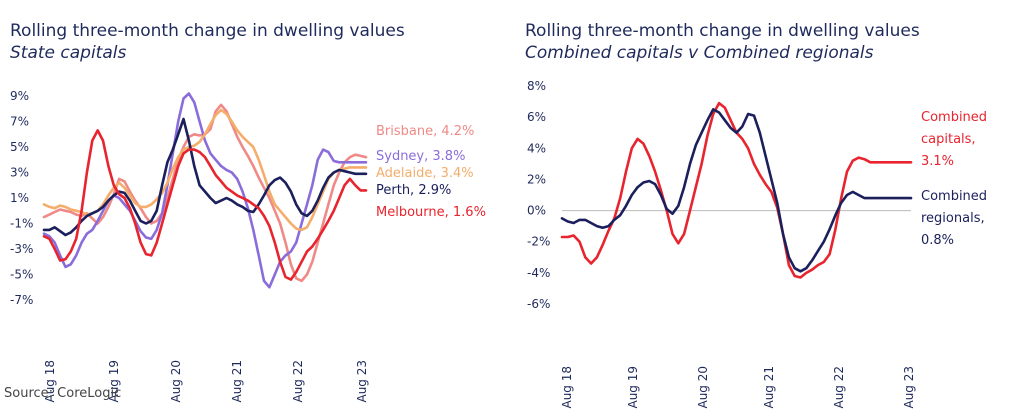 This screenshot has width=1022, height=416. What do you see at coordinates (68, 53) in the screenshot?
I see `chart-subtitle: State capitals` at bounding box center [68, 53].